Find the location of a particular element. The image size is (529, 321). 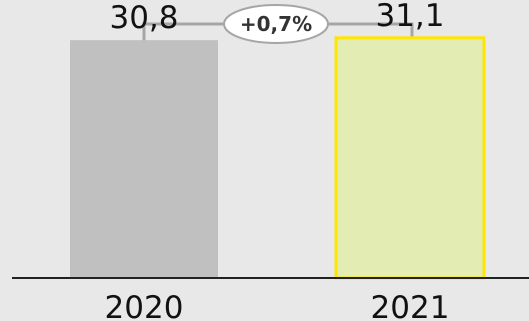

change-bubble is located at coordinates (276, 24).